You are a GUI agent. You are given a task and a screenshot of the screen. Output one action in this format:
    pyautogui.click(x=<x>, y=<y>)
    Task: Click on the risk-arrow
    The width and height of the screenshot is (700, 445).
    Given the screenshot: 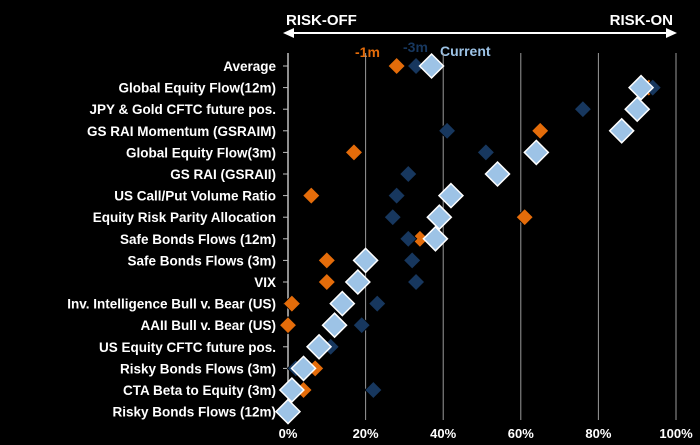 What is the action you would take?
    pyautogui.click(x=480, y=33)
    